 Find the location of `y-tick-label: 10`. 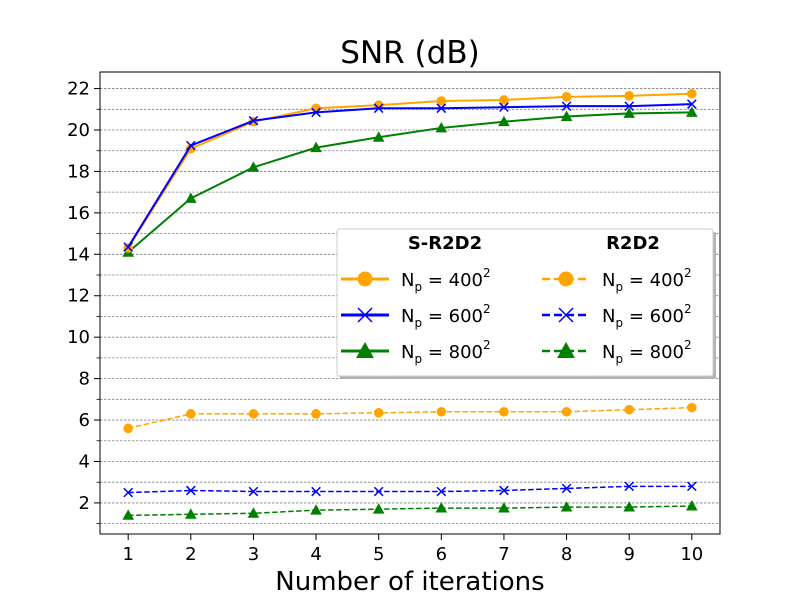

y-tick-label: 10 is located at coordinates (78, 337).